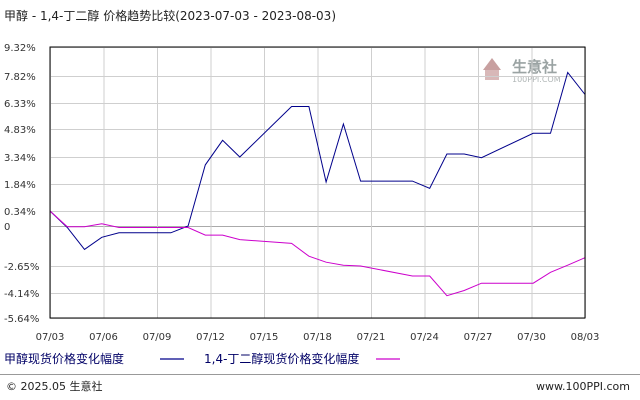 This screenshot has width=640, height=400. Describe the element at coordinates (371, 337) in the screenshot. I see `x-tick-label: 07/21` at that location.